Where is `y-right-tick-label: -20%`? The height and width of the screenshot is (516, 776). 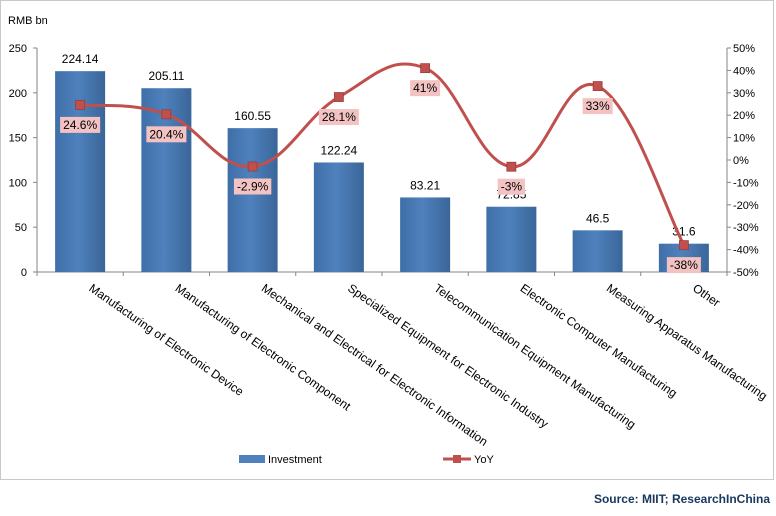 y-right-tick-label: -20% is located at coordinates (746, 206).